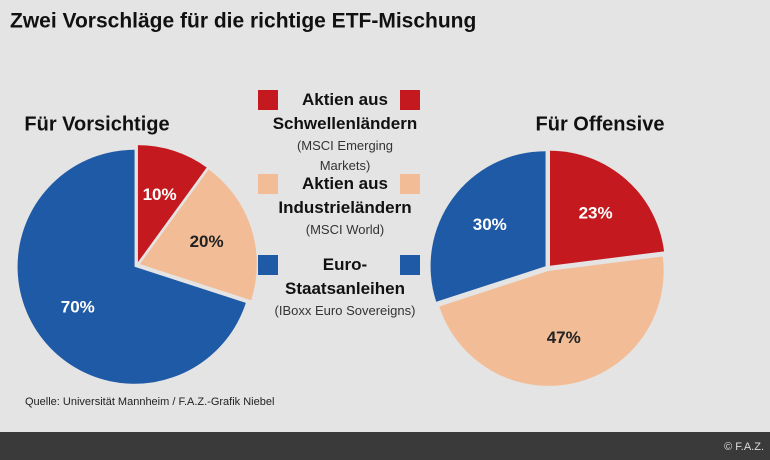 This screenshot has height=460, width=770. Describe the element at coordinates (385, 446) in the screenshot. I see `footer-bar` at that location.